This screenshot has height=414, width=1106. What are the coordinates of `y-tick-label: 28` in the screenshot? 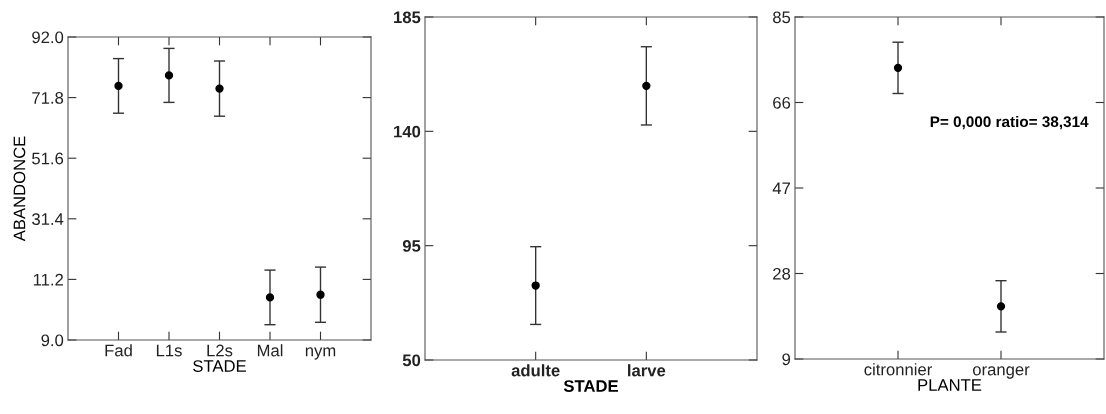 It's located at (782, 273).